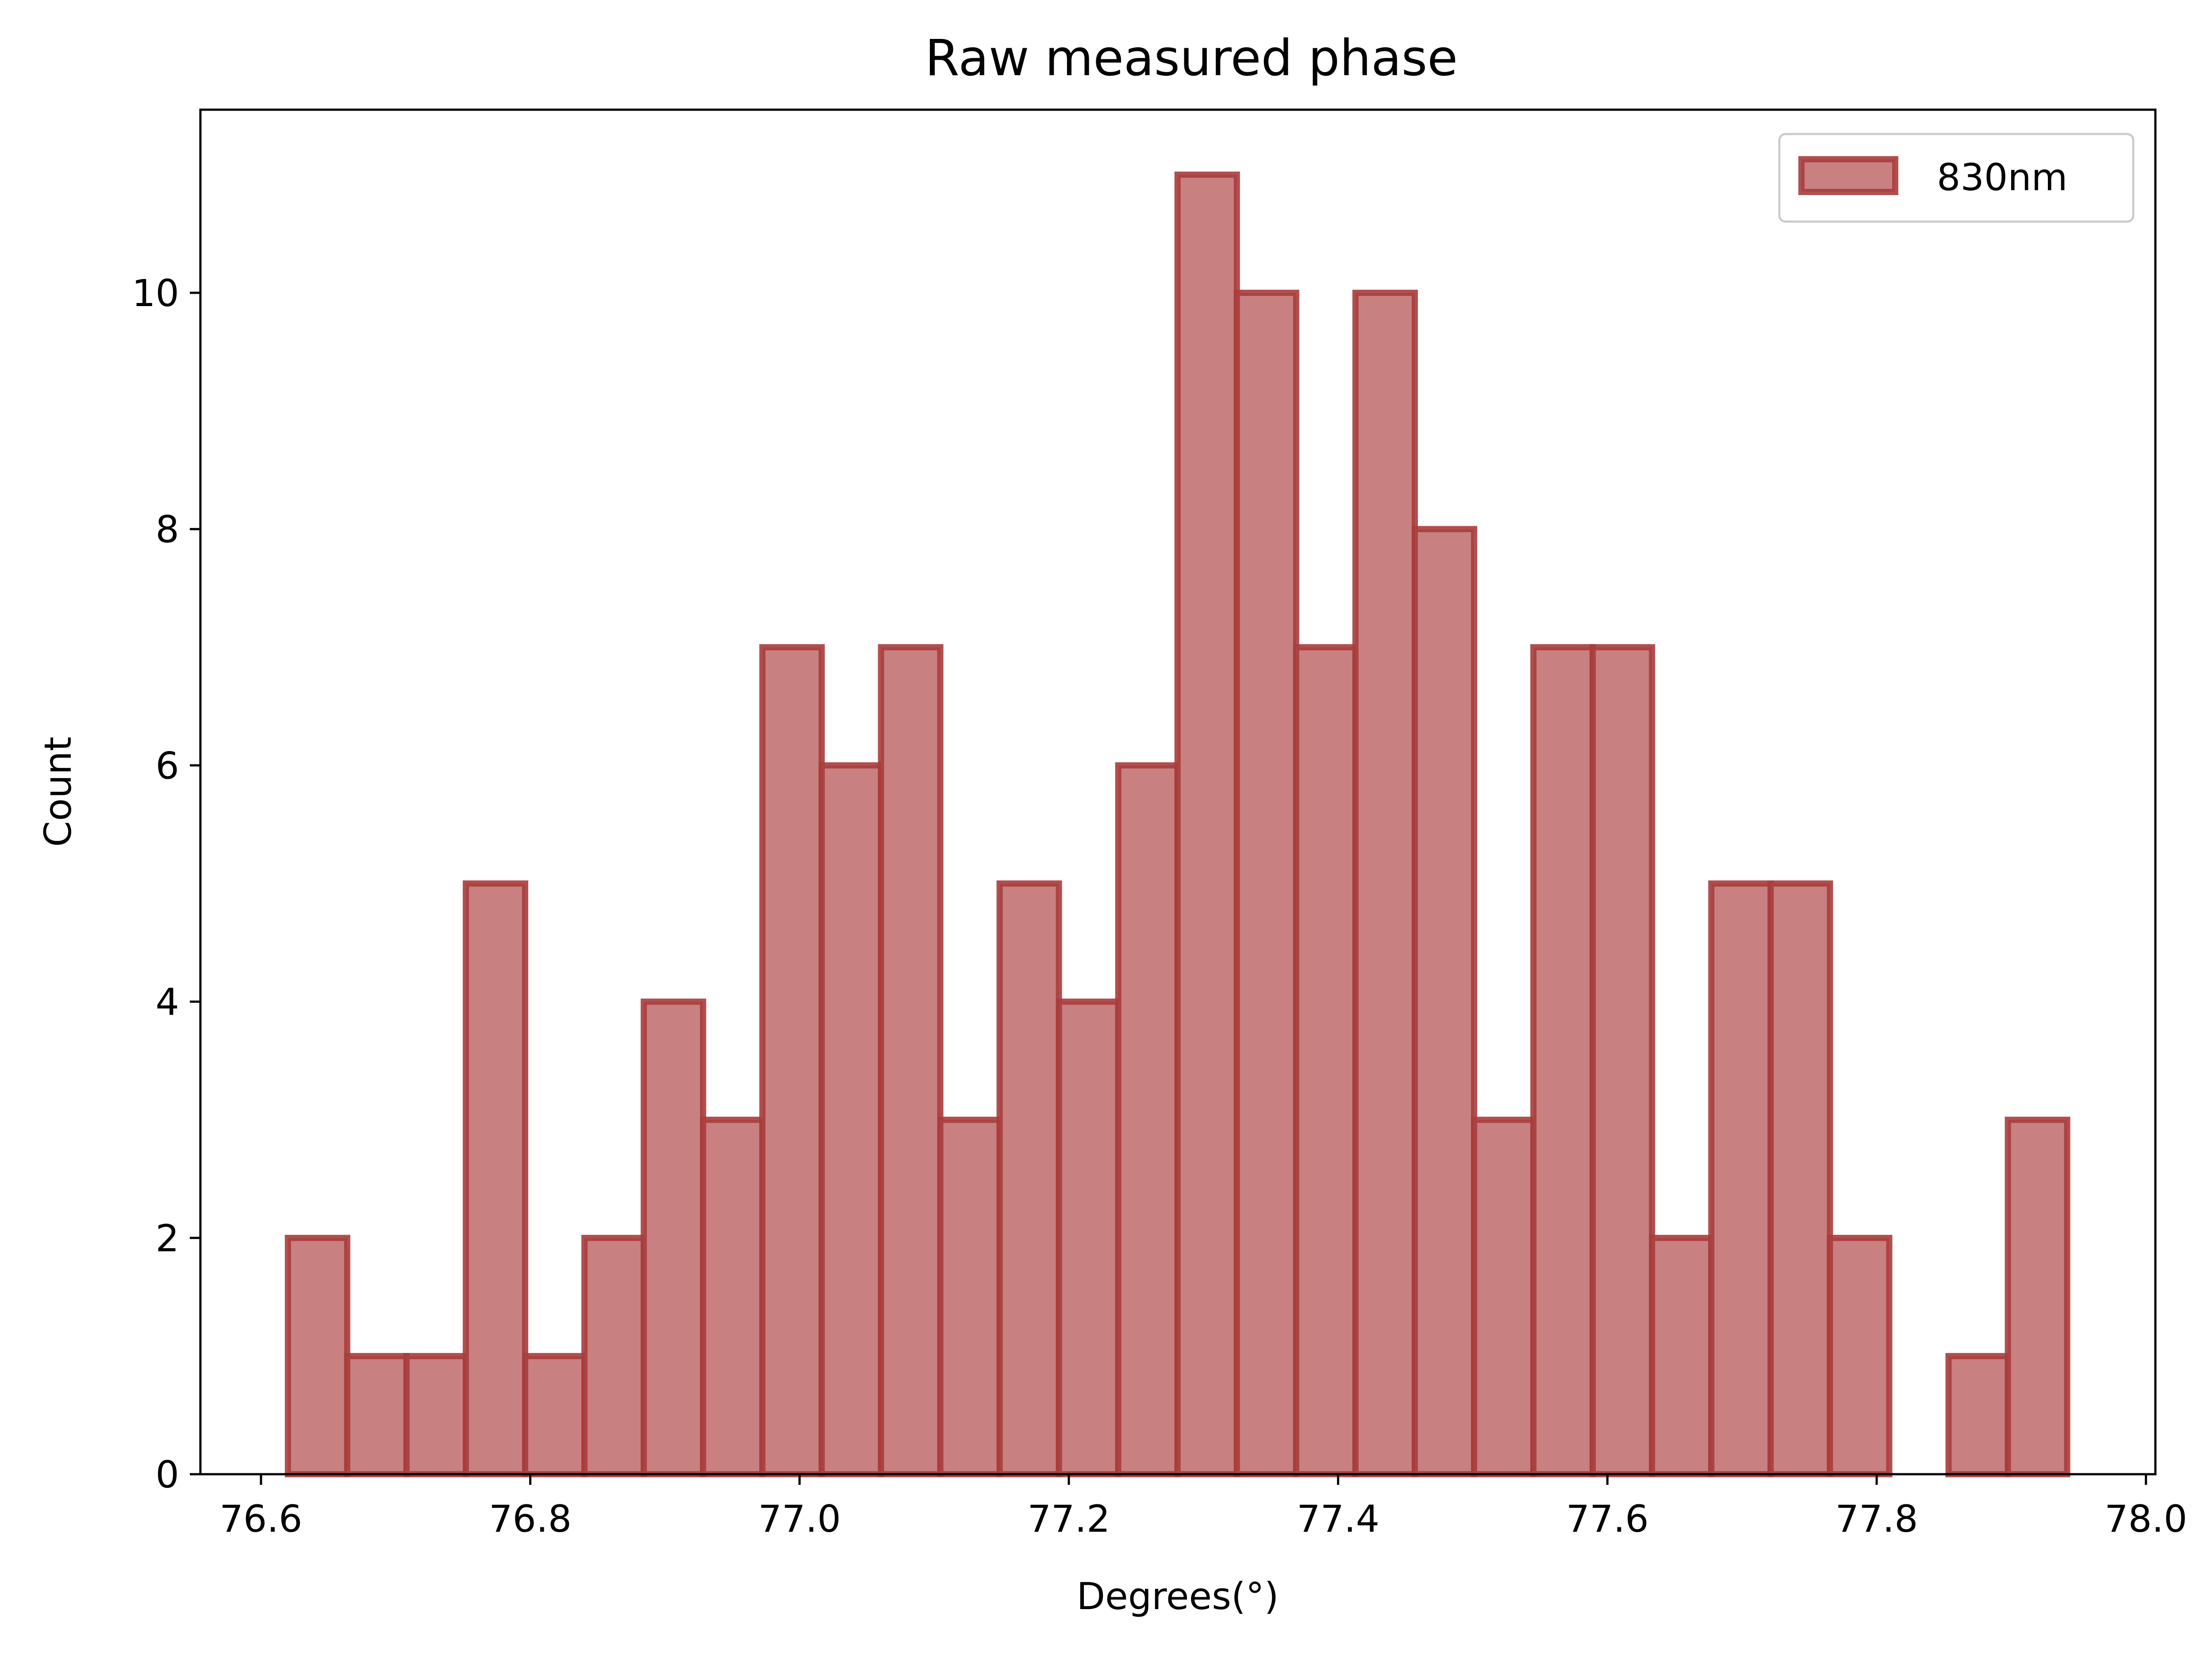 The height and width of the screenshot is (1656, 2212). I want to click on x-tick-label: 76.6, so click(261, 1519).